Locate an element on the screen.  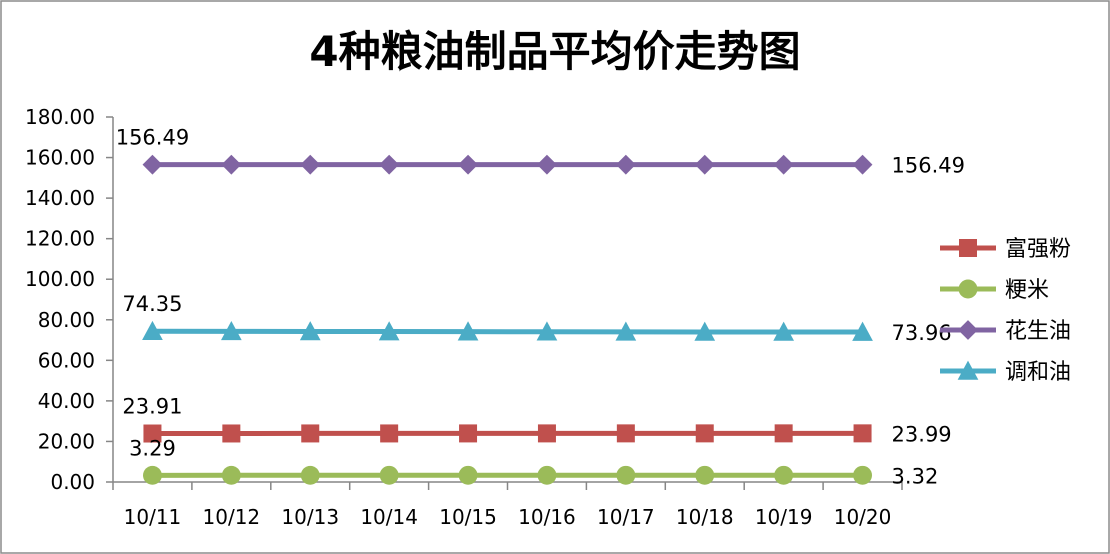
data-label-first: 74.35 is located at coordinates (152, 304).